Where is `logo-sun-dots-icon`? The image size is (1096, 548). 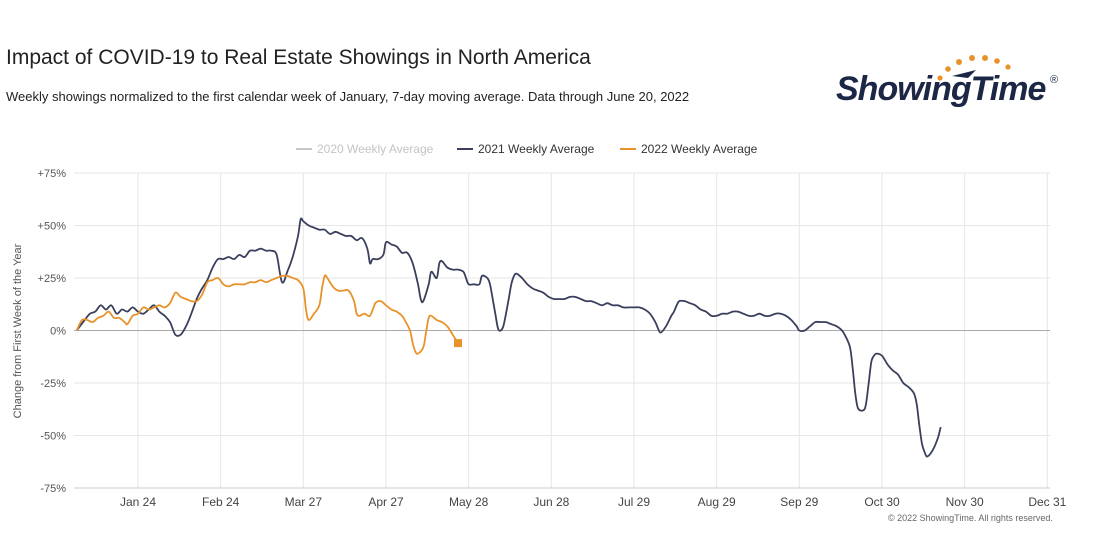
logo-sun-dots-icon is located at coordinates (974, 68).